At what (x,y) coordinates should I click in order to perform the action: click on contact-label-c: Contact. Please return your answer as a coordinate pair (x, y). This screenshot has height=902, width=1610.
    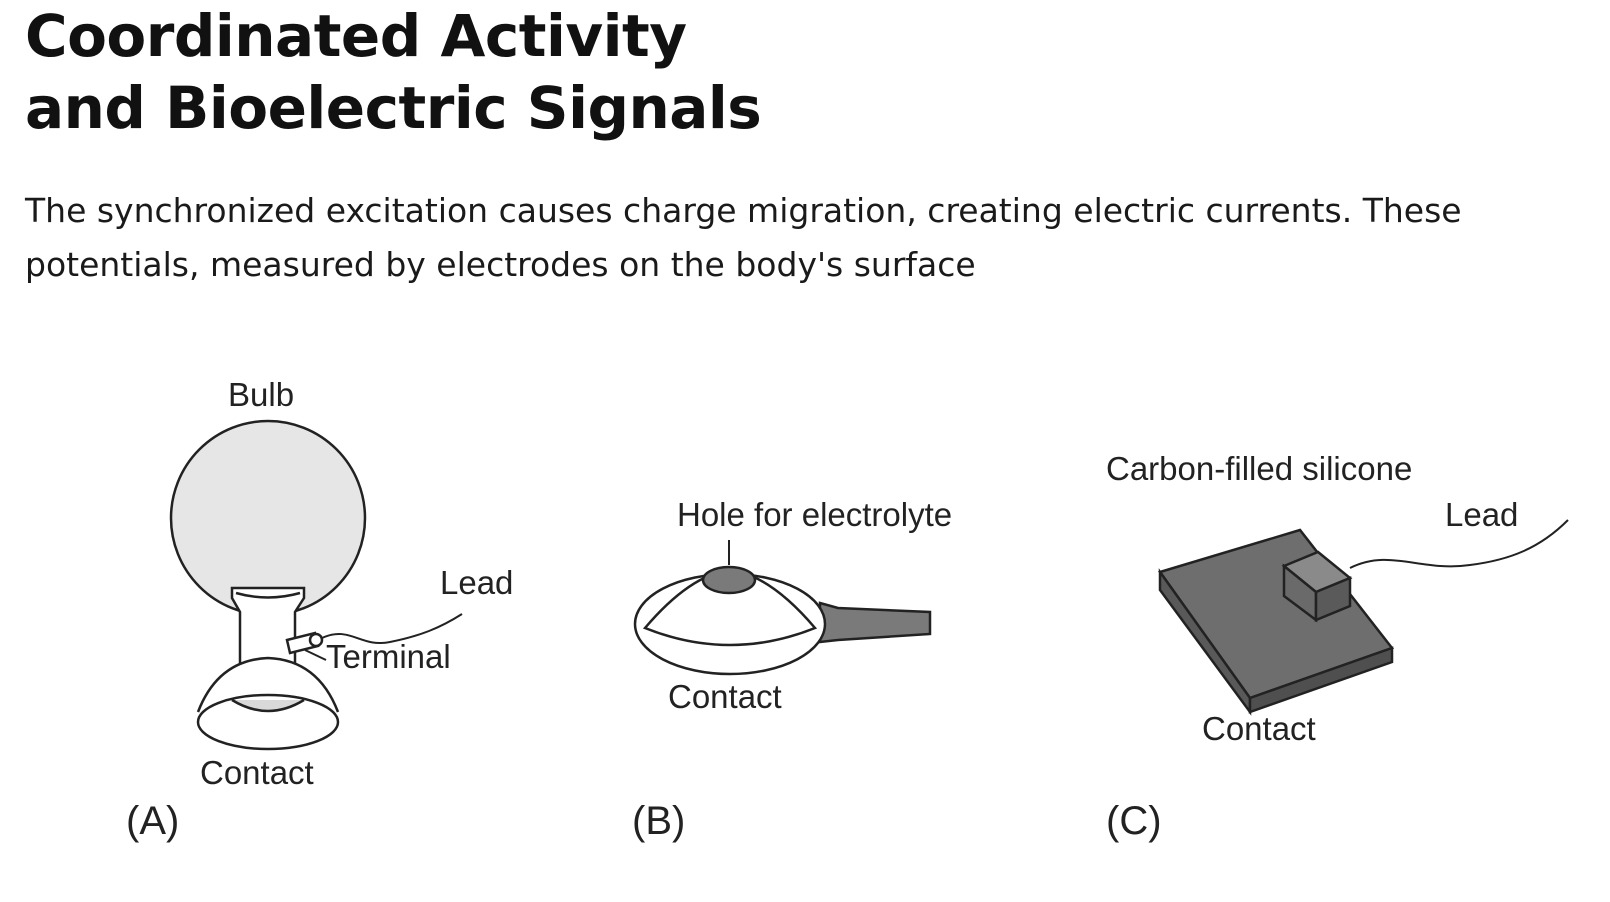
    Looking at the image, I should click on (1259, 728).